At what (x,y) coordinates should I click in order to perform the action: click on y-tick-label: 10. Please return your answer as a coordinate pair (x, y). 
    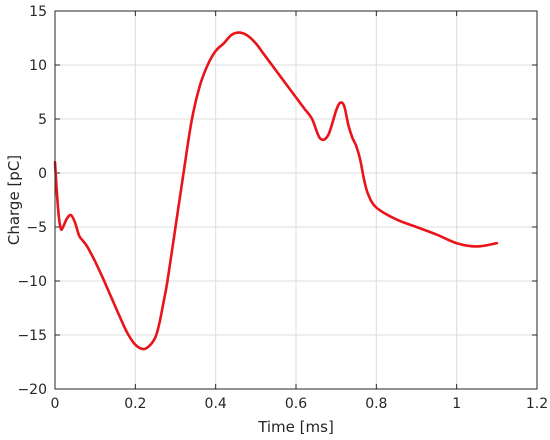
    Looking at the image, I should click on (38, 66).